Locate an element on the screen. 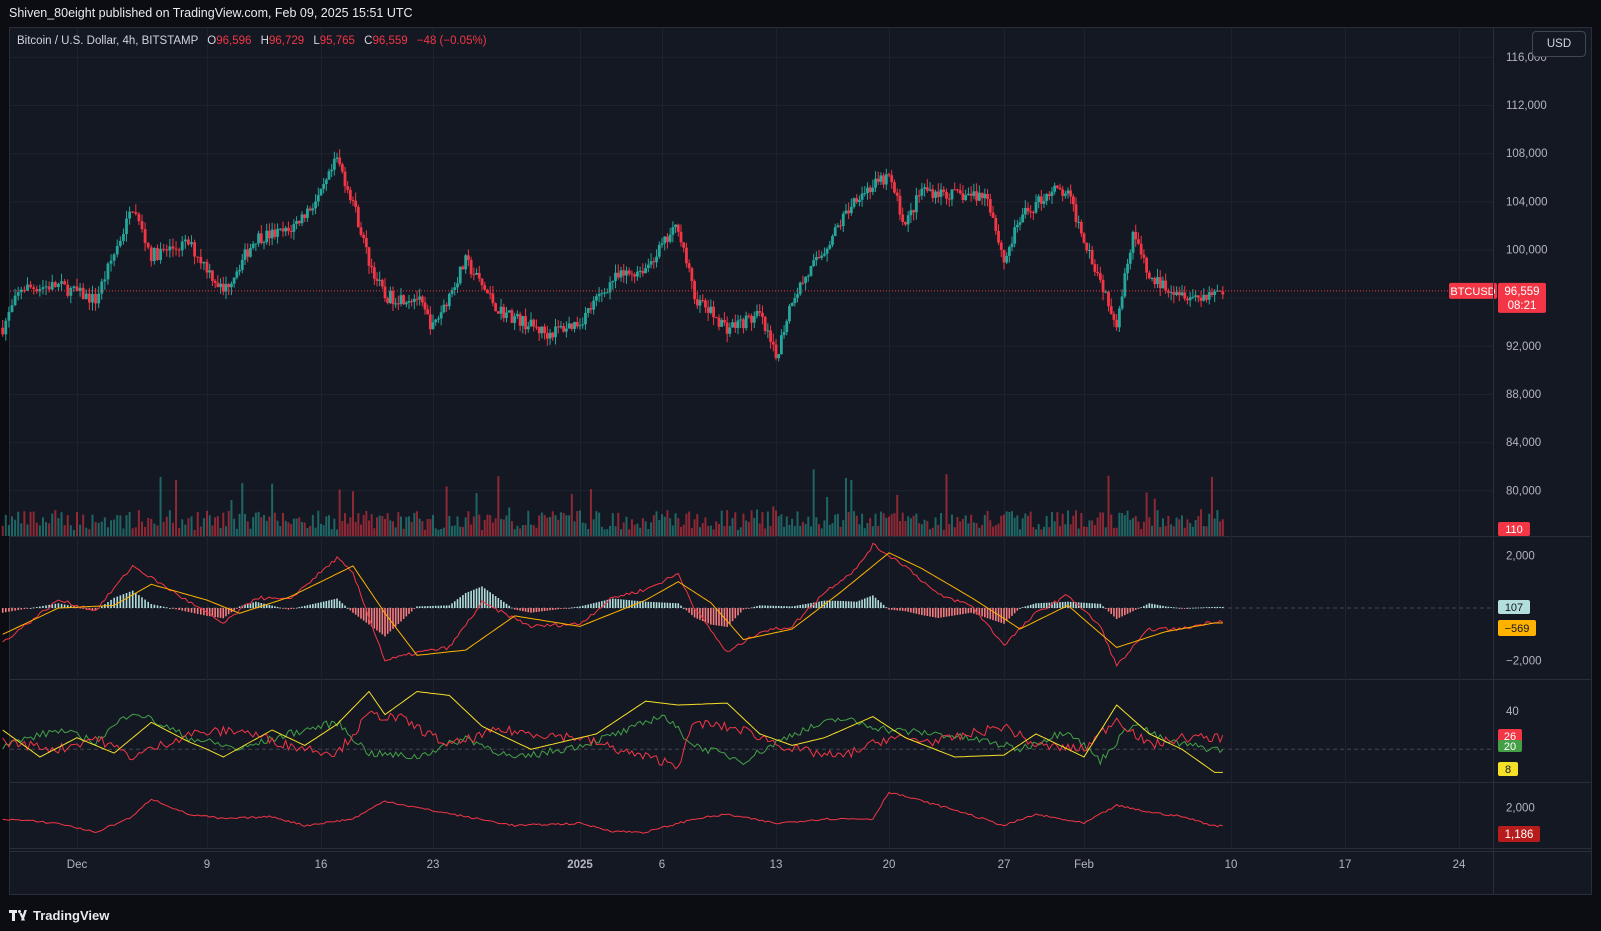 The image size is (1601, 931). tradingview-logo: TradingView is located at coordinates (59, 915).